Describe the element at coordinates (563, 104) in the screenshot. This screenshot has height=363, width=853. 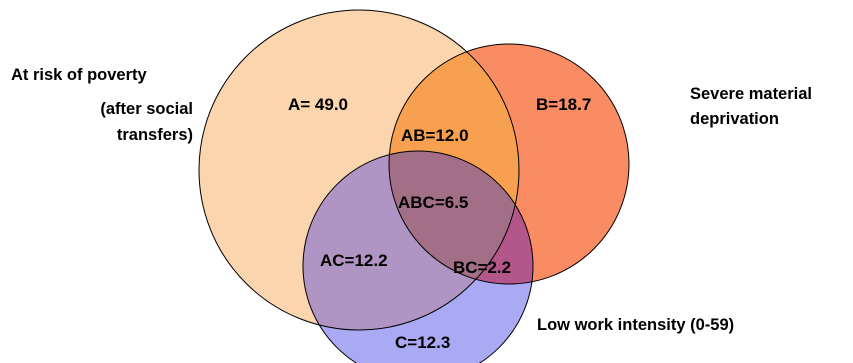
I see `region-b-label: B=18.7` at that location.